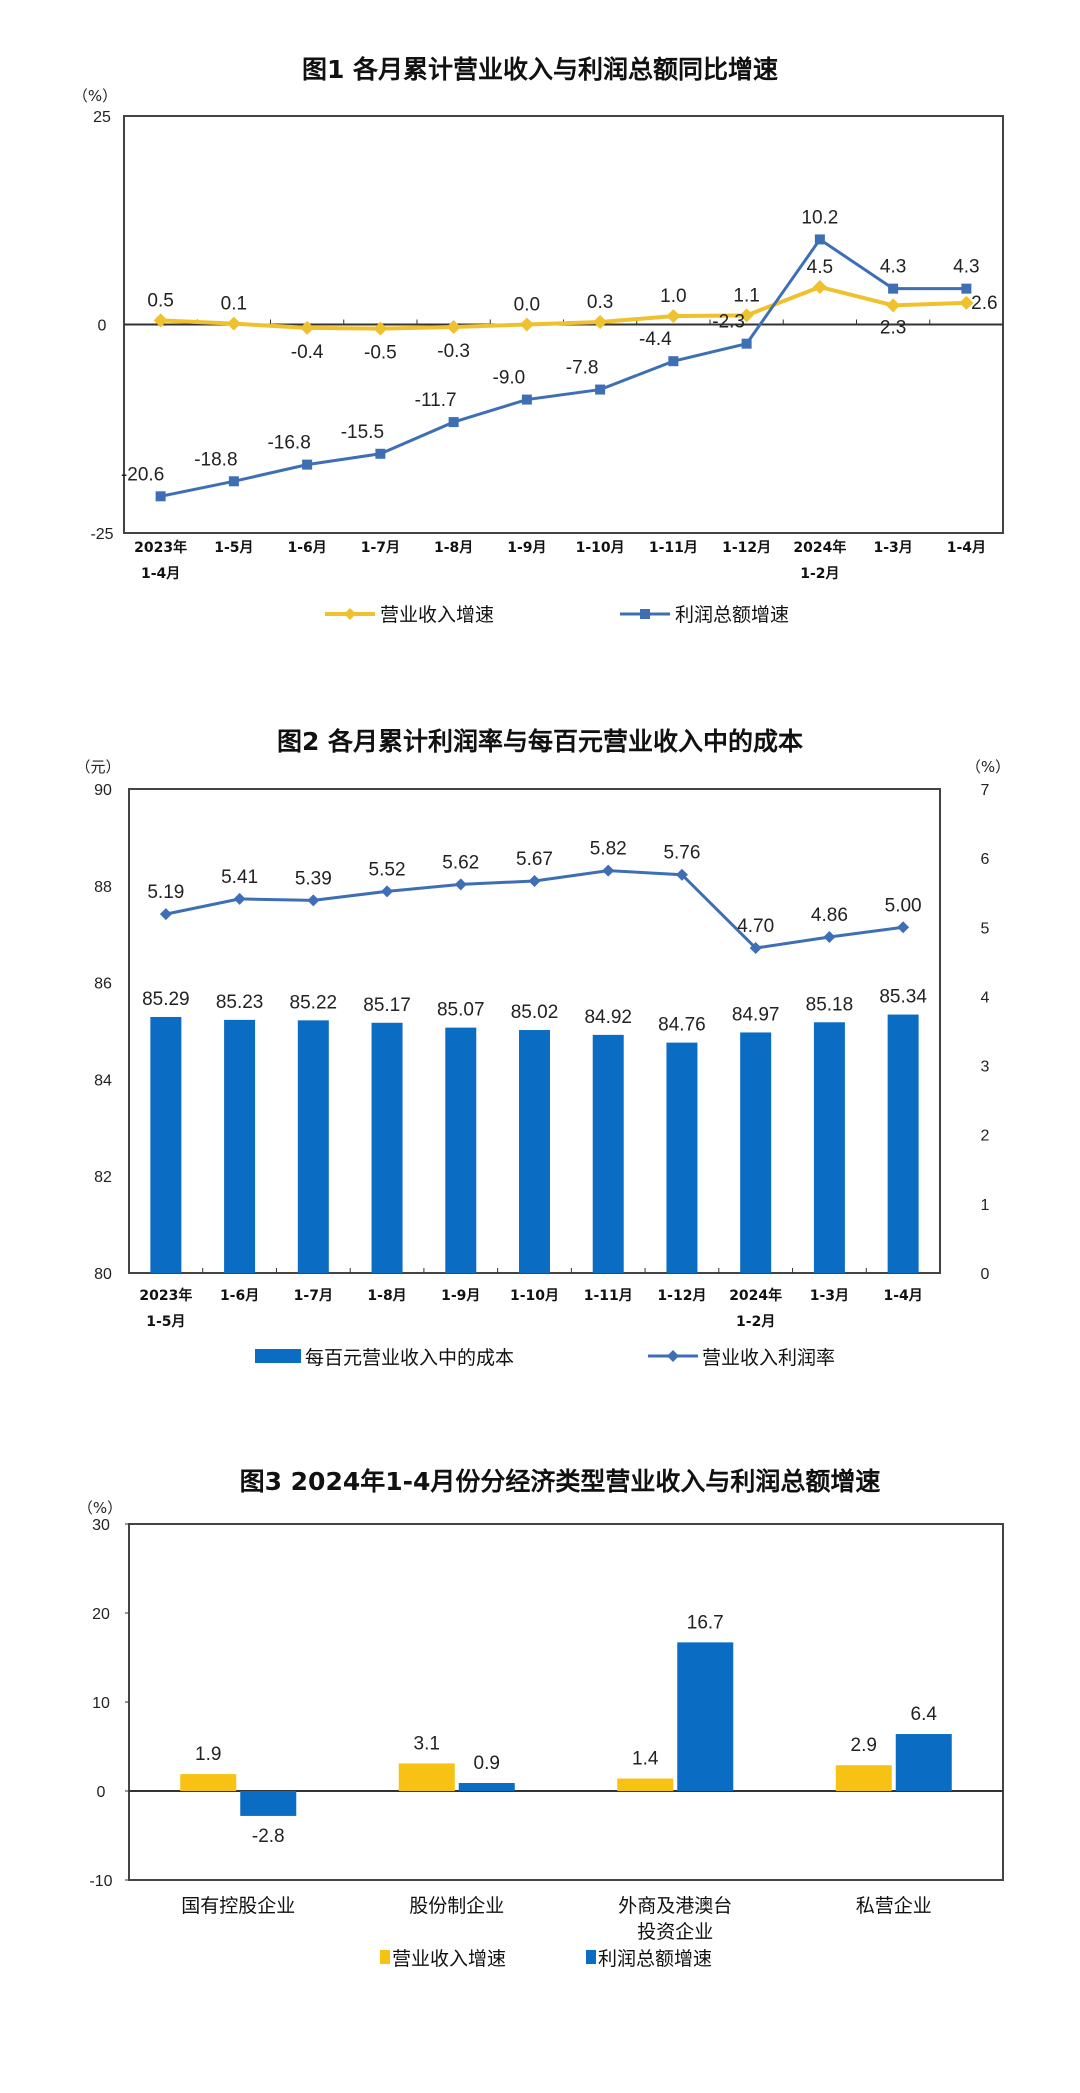  Describe the element at coordinates (509, 378) in the screenshot. I see `chart1-data-label-1: -9.0` at that location.